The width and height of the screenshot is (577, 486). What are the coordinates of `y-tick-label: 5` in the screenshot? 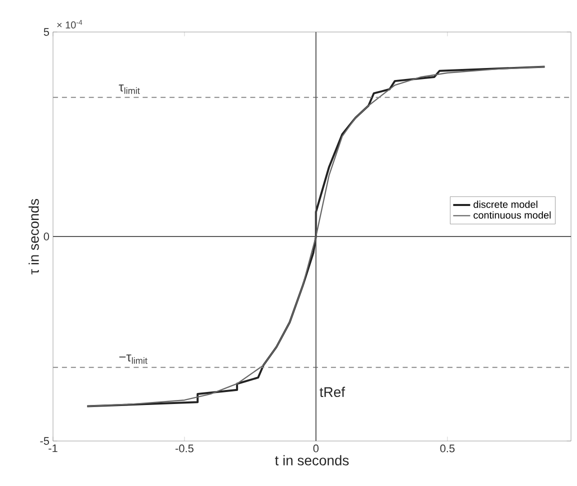 It's located at (47, 32).